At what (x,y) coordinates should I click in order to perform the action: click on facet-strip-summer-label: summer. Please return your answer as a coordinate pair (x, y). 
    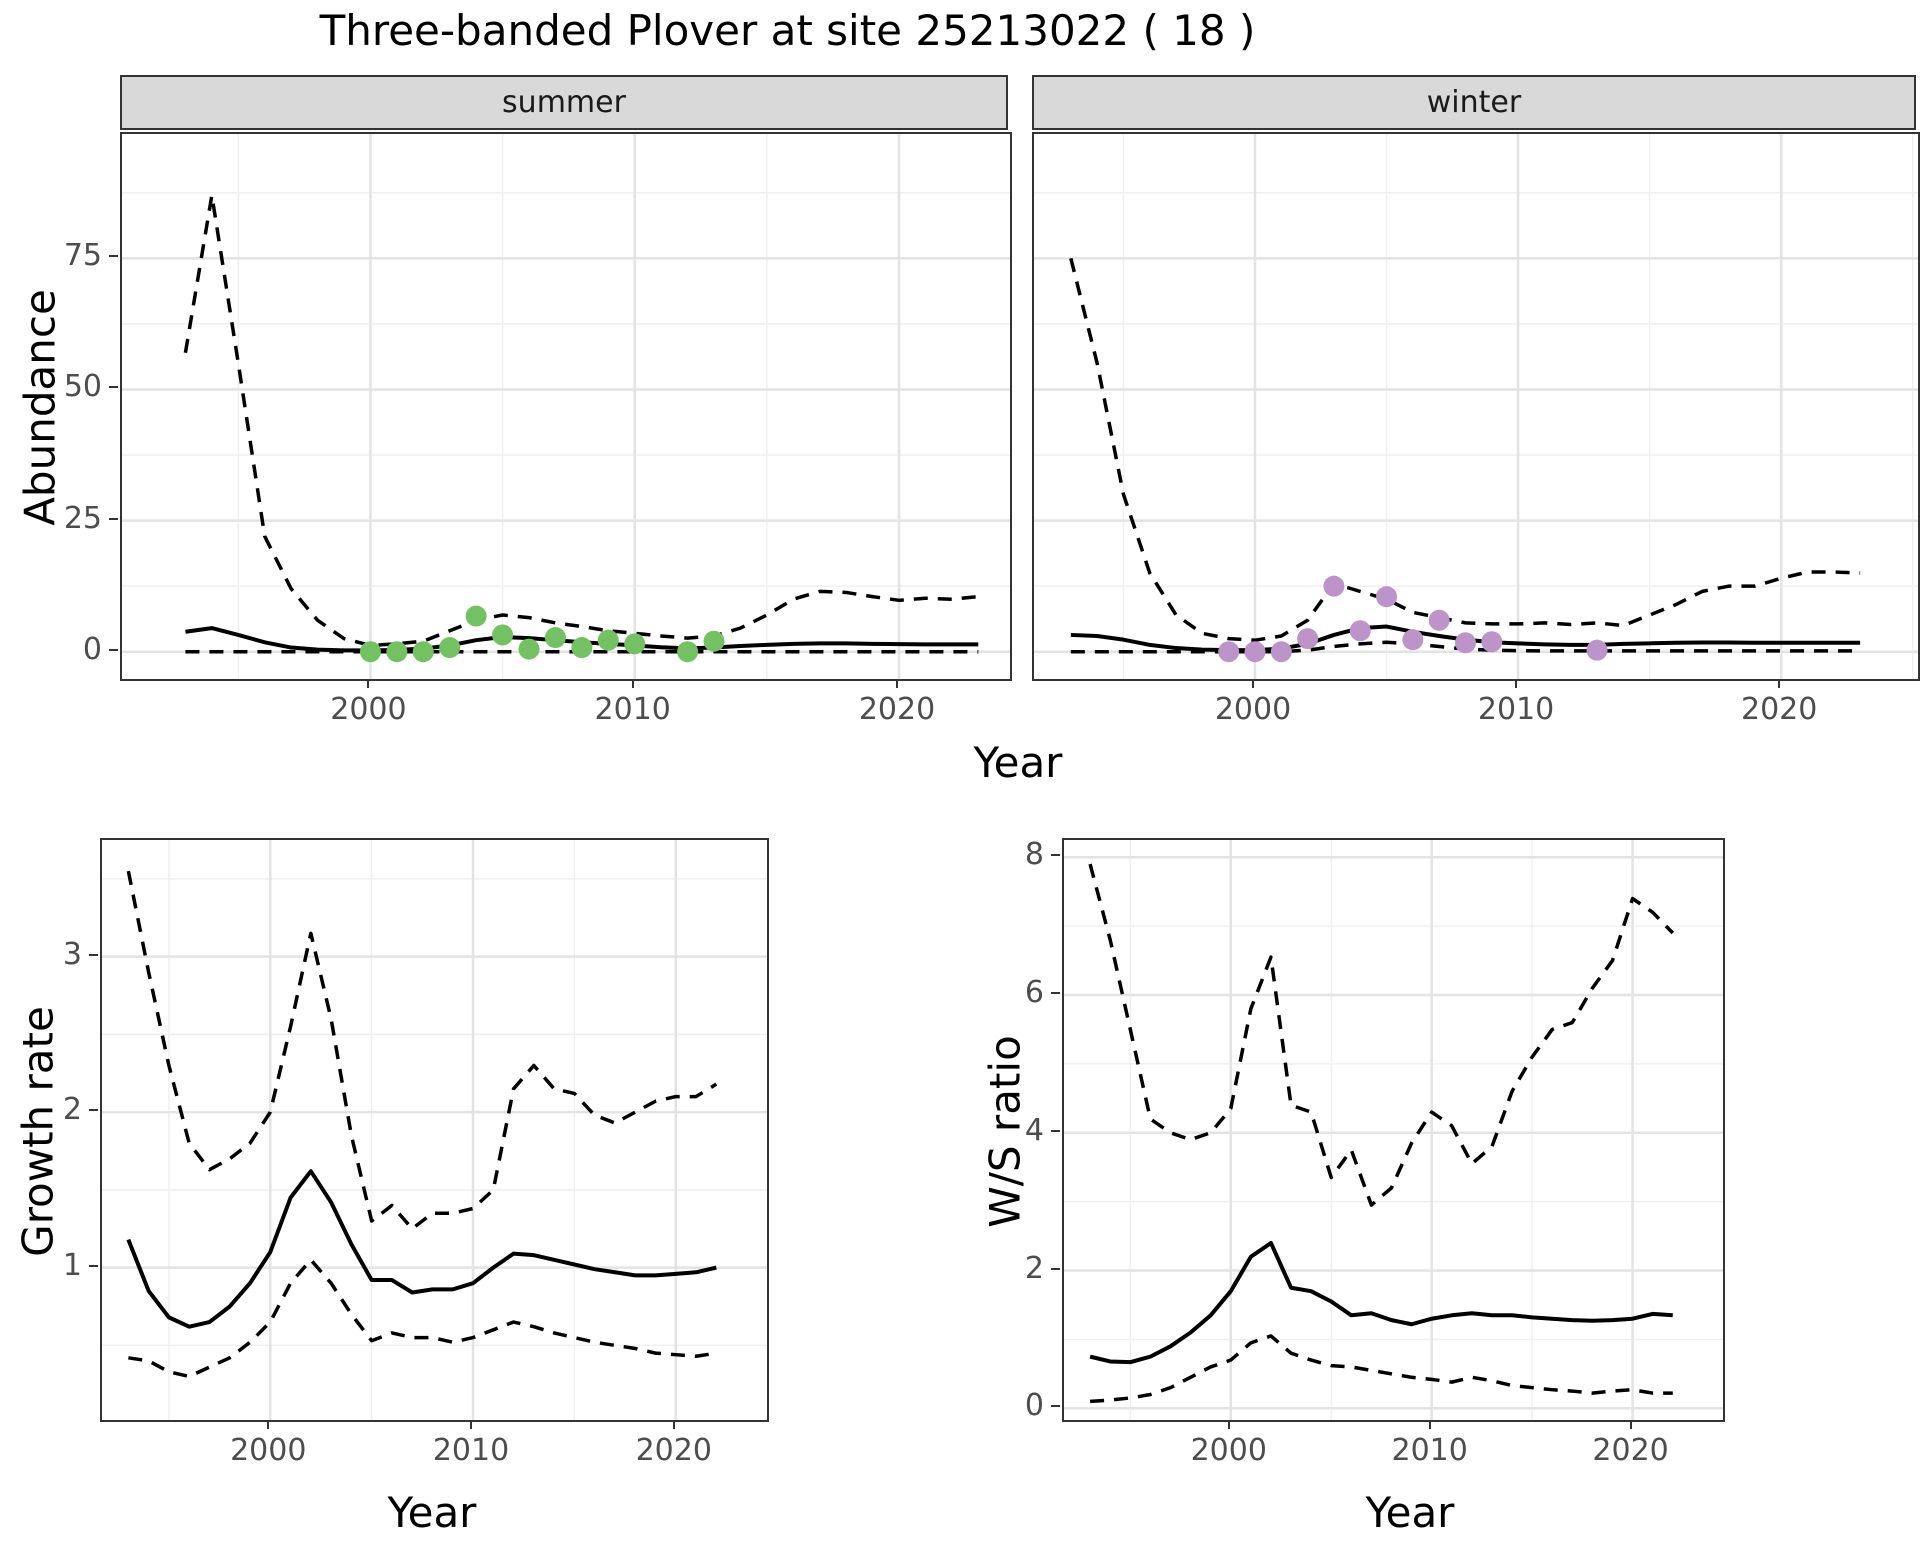
    Looking at the image, I should click on (564, 102).